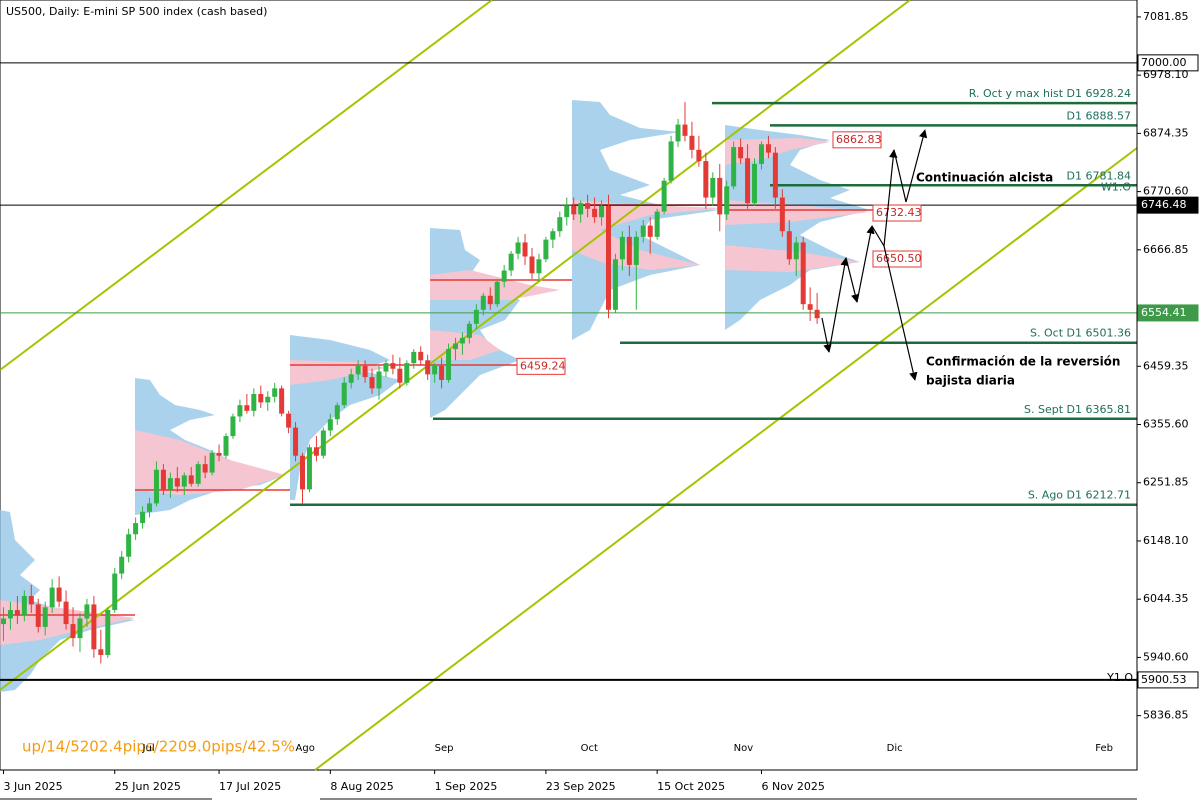  What do you see at coordinates (1116, 186) in the screenshot?
I see `level-tag: W1.O` at bounding box center [1116, 186].